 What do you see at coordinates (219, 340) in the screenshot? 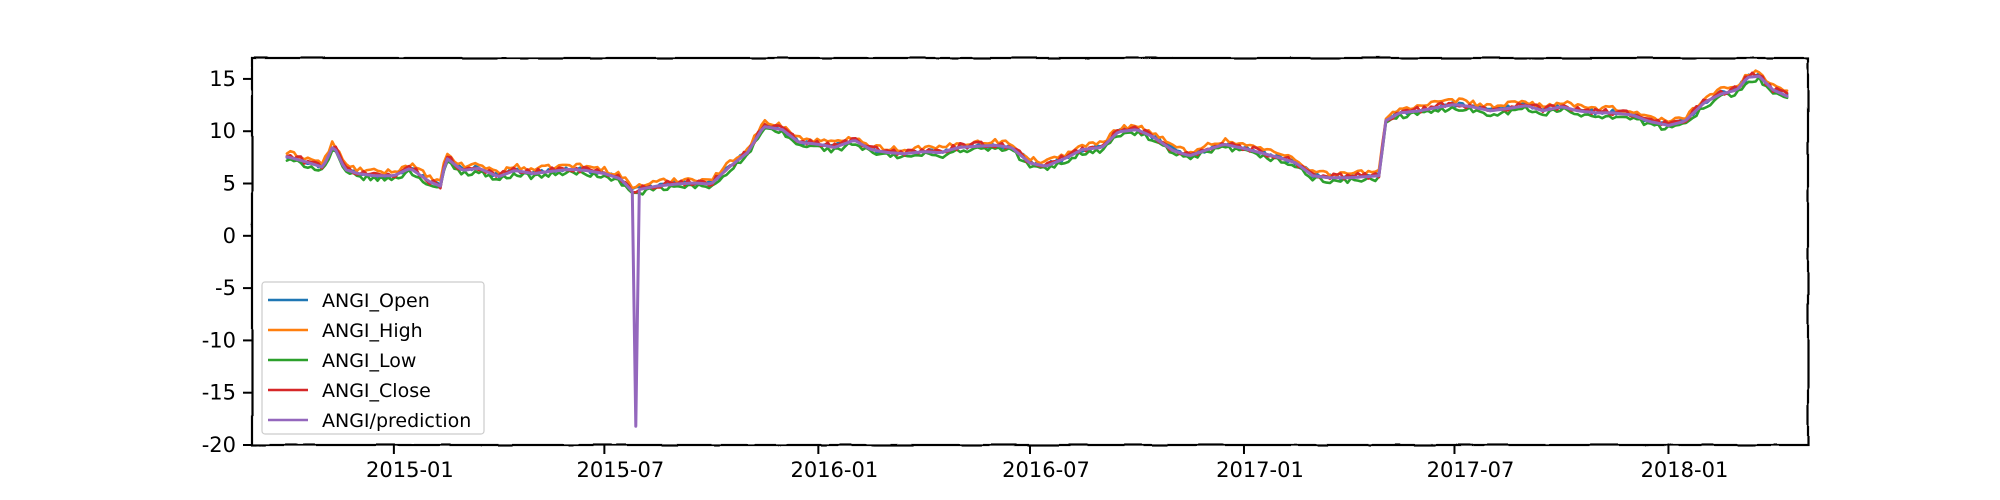
I see `y-tick-label: -10` at bounding box center [219, 340].